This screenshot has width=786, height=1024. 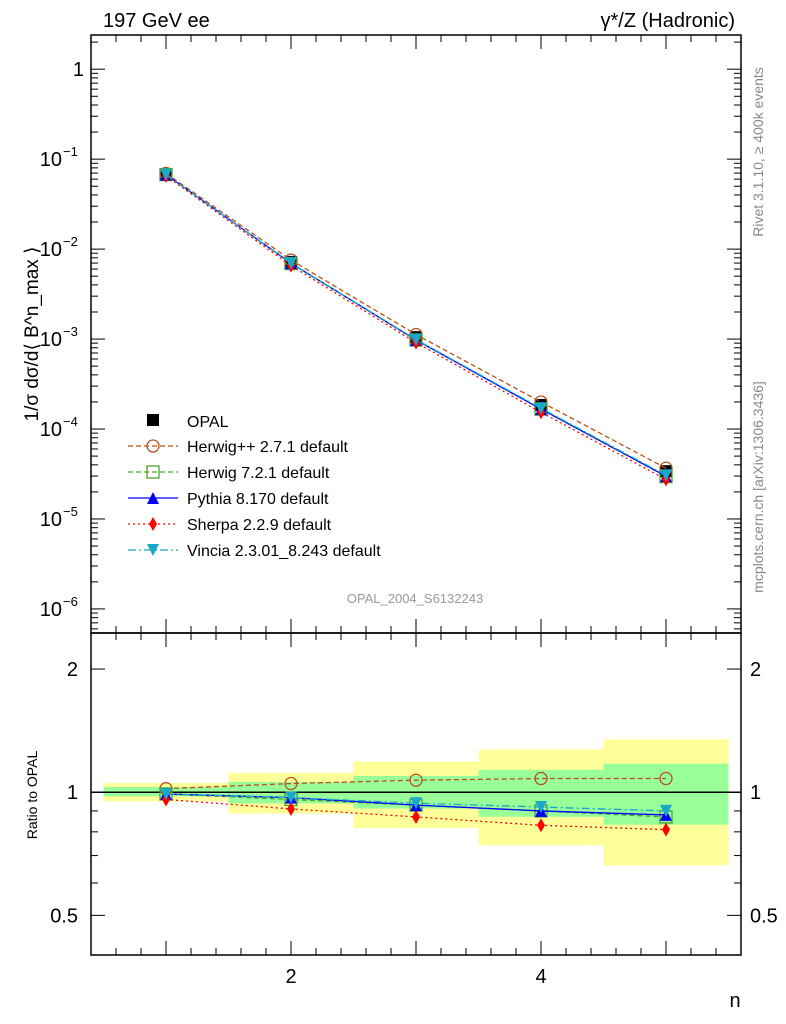 I want to click on ratio-y-tick-label-right: 0.5, so click(x=764, y=916).